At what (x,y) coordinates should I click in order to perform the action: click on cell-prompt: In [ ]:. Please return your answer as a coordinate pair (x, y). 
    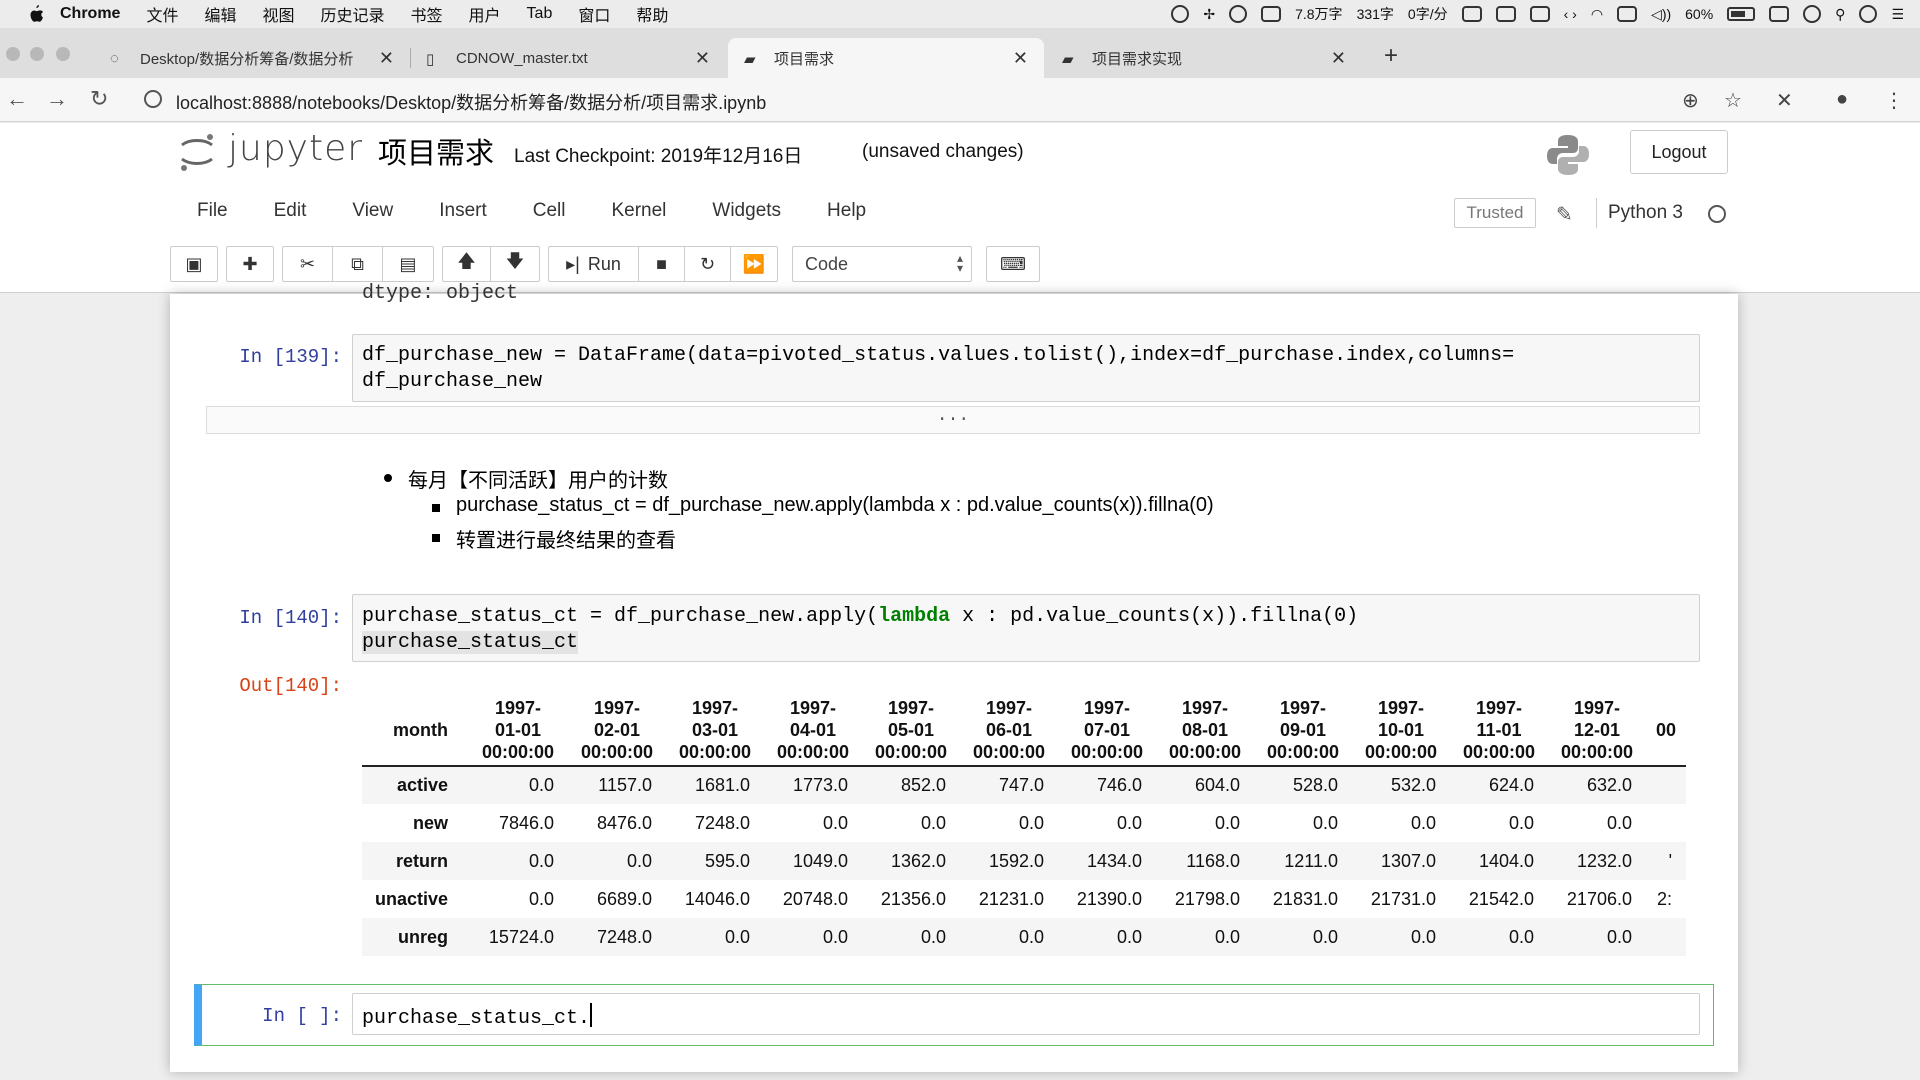
    Looking at the image, I should click on (302, 1016).